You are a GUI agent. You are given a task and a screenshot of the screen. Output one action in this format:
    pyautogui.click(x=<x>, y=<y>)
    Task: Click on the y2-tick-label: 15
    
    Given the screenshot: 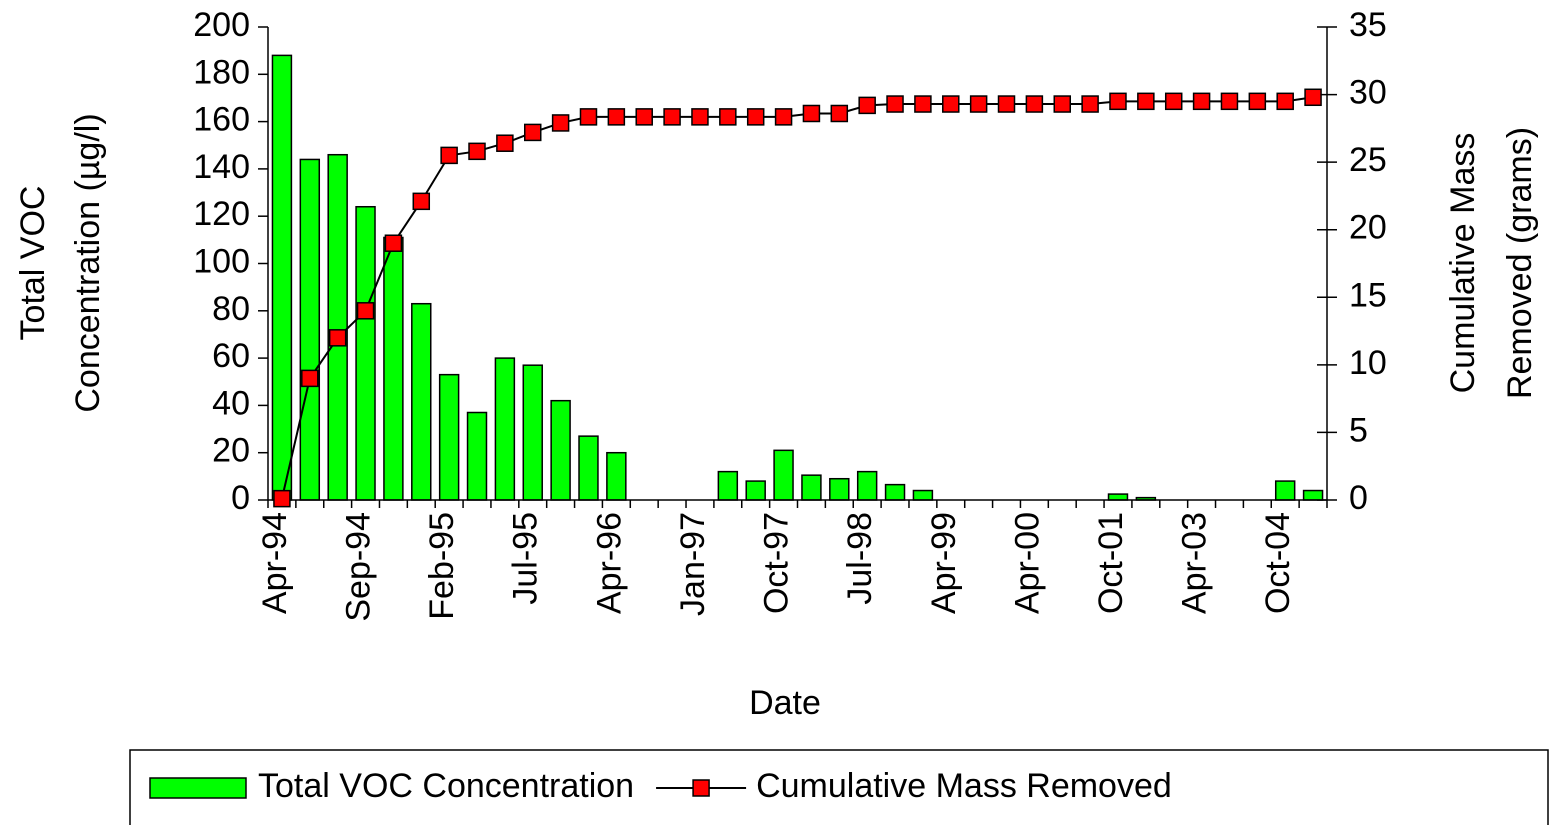 What is the action you would take?
    pyautogui.click(x=1368, y=295)
    